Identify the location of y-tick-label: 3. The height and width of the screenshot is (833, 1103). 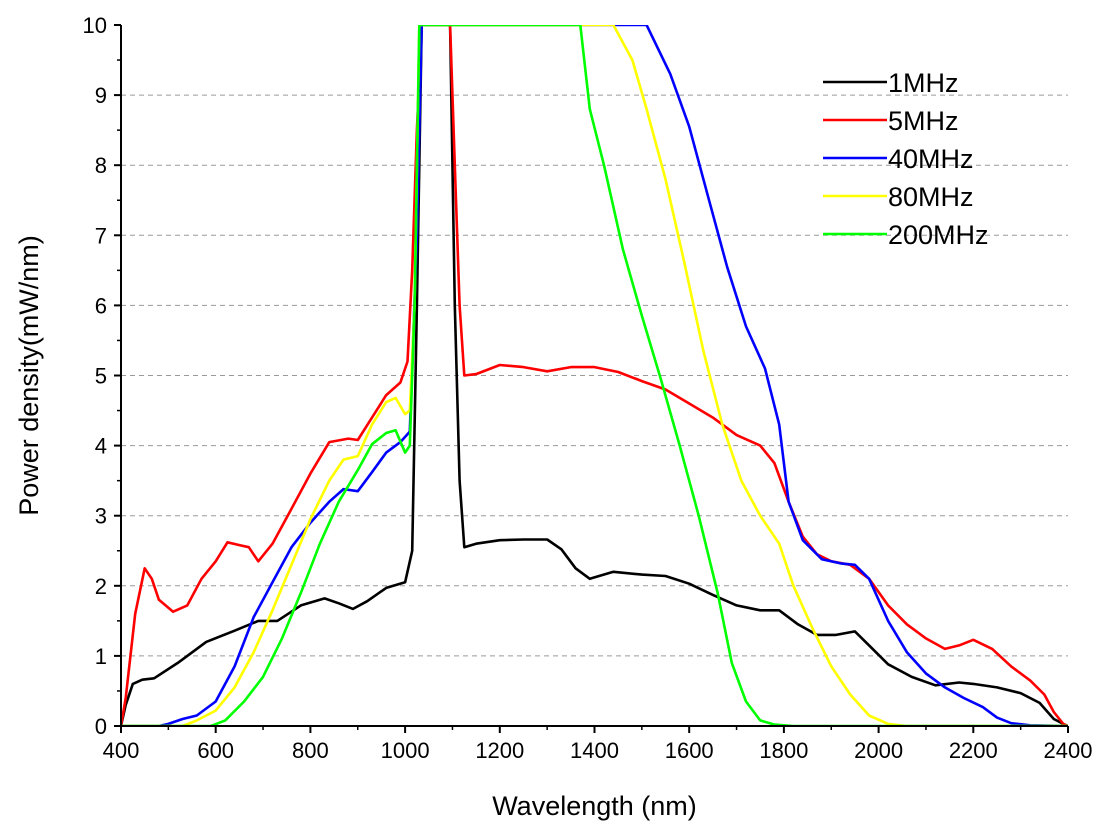
(101, 516).